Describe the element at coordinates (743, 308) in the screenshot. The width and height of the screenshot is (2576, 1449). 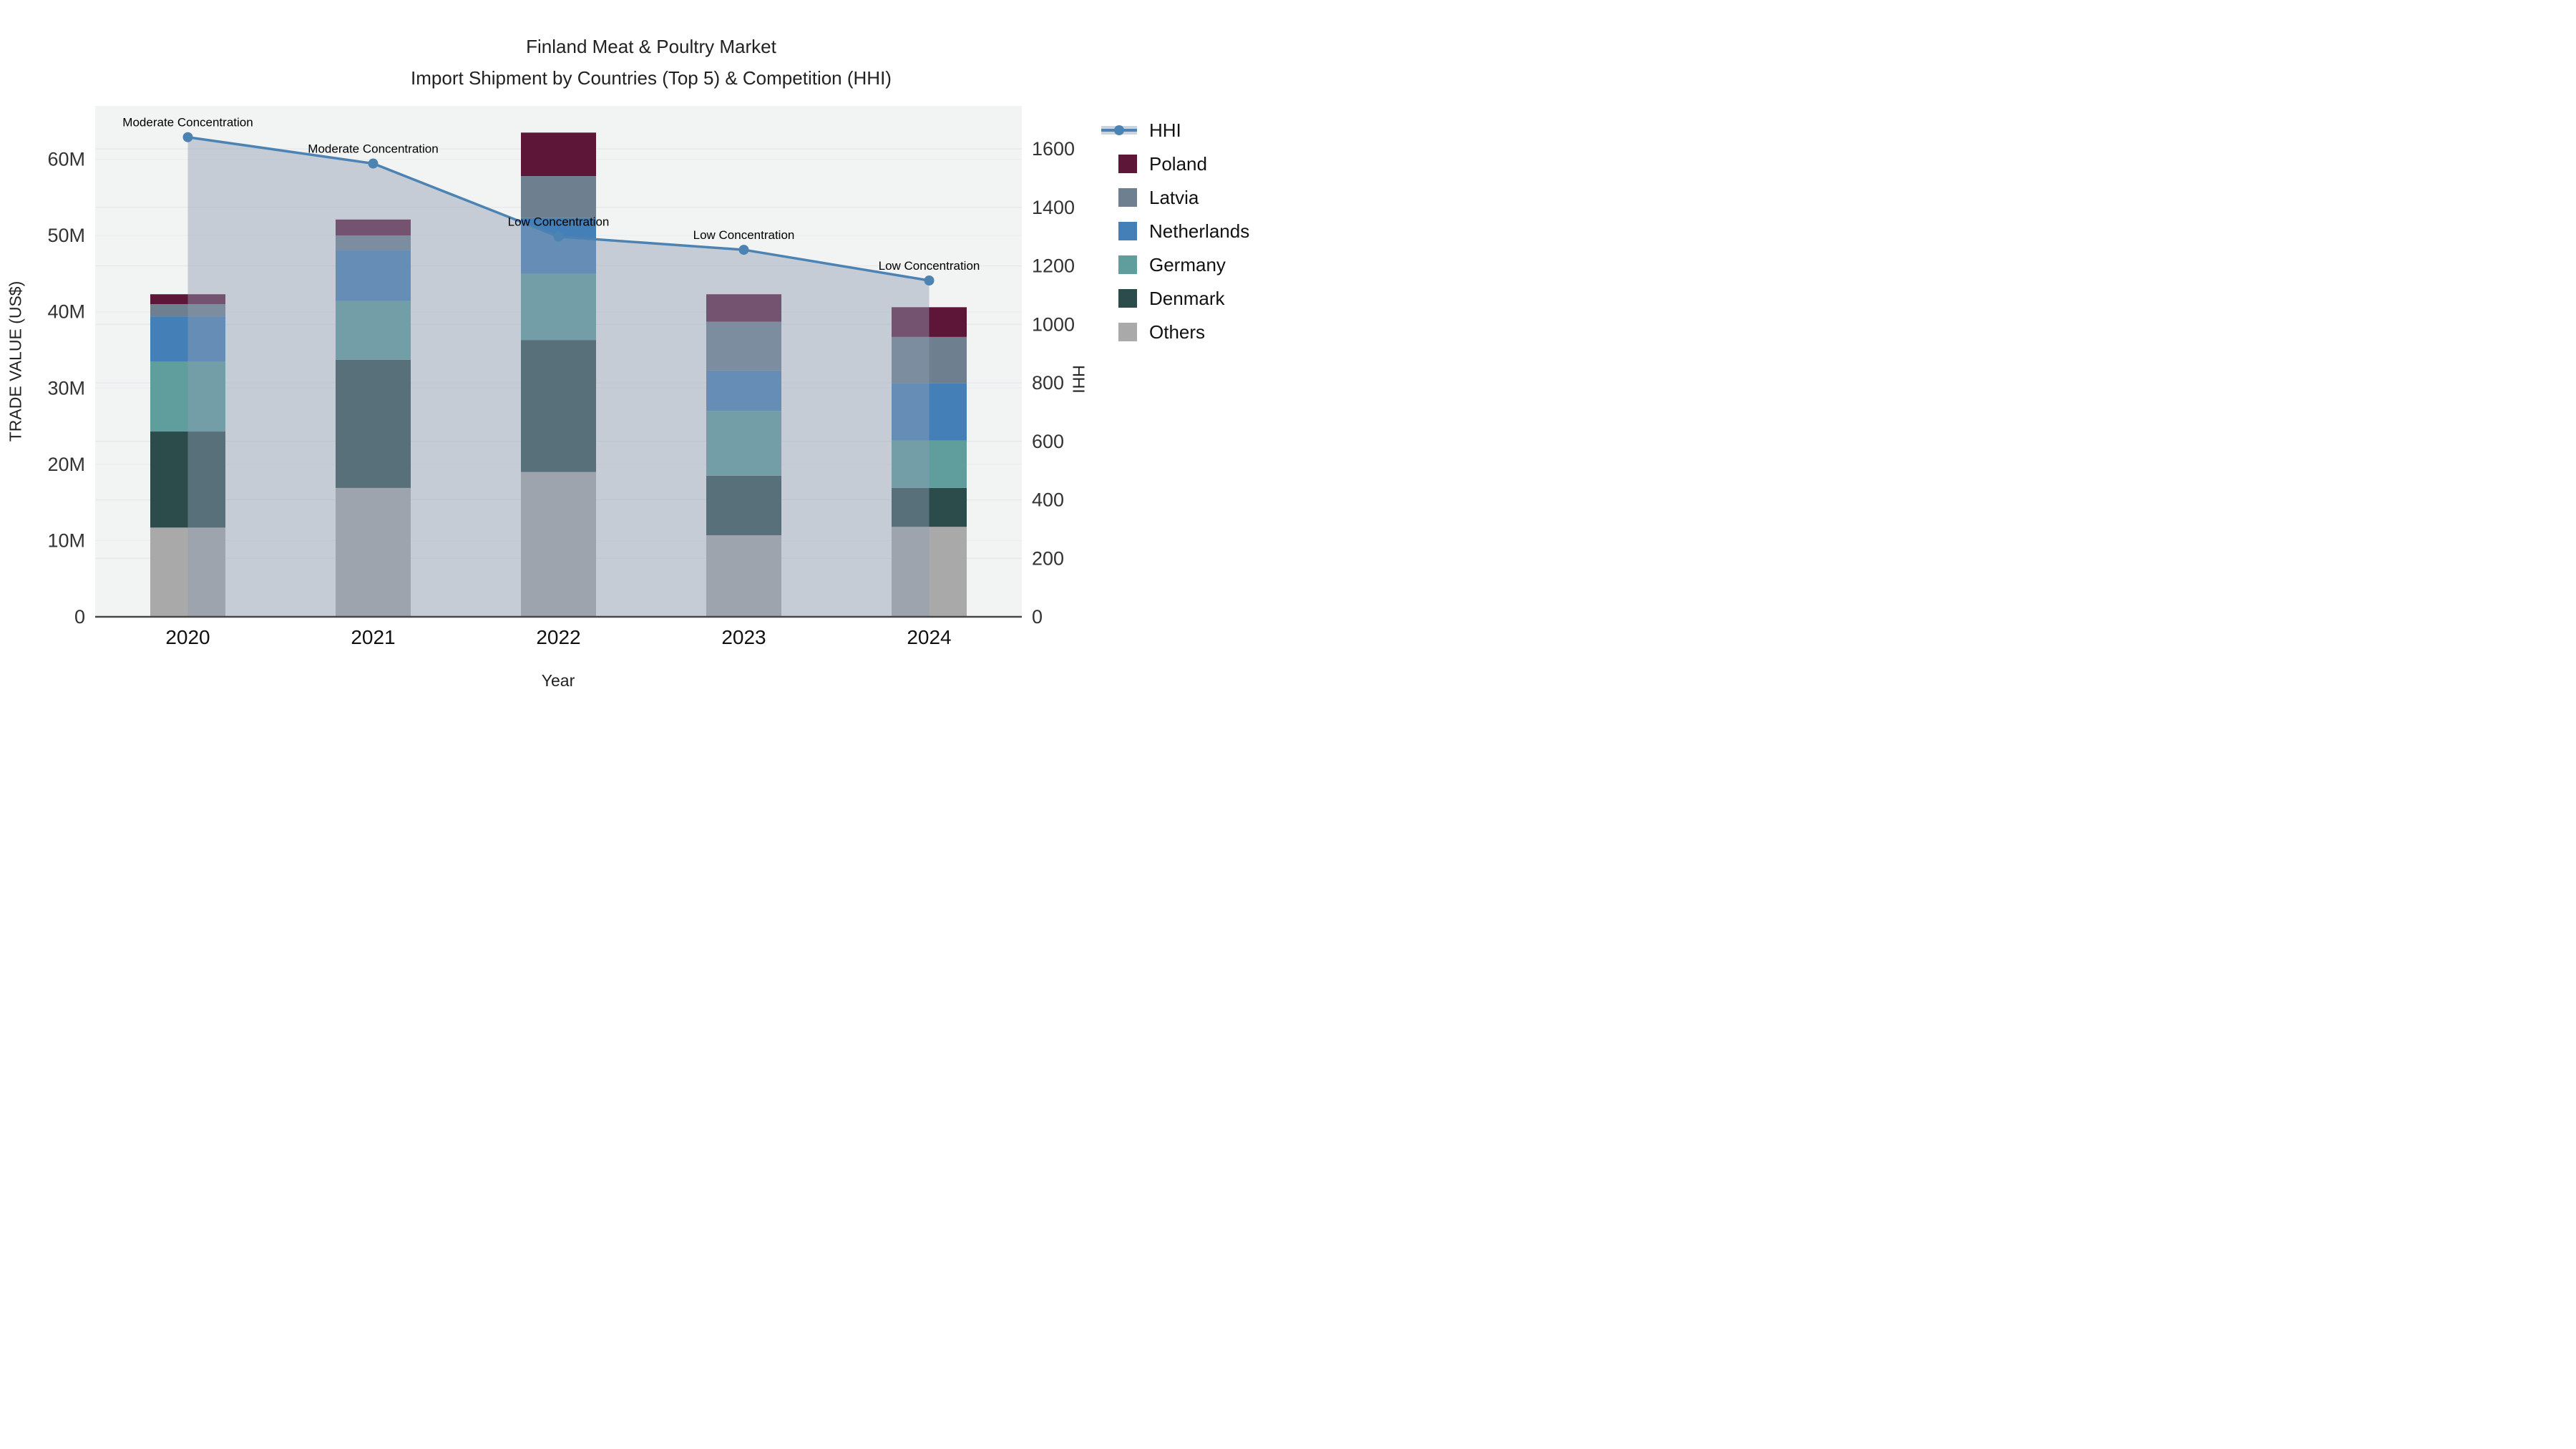
I see `bar-segment-2023-poland` at that location.